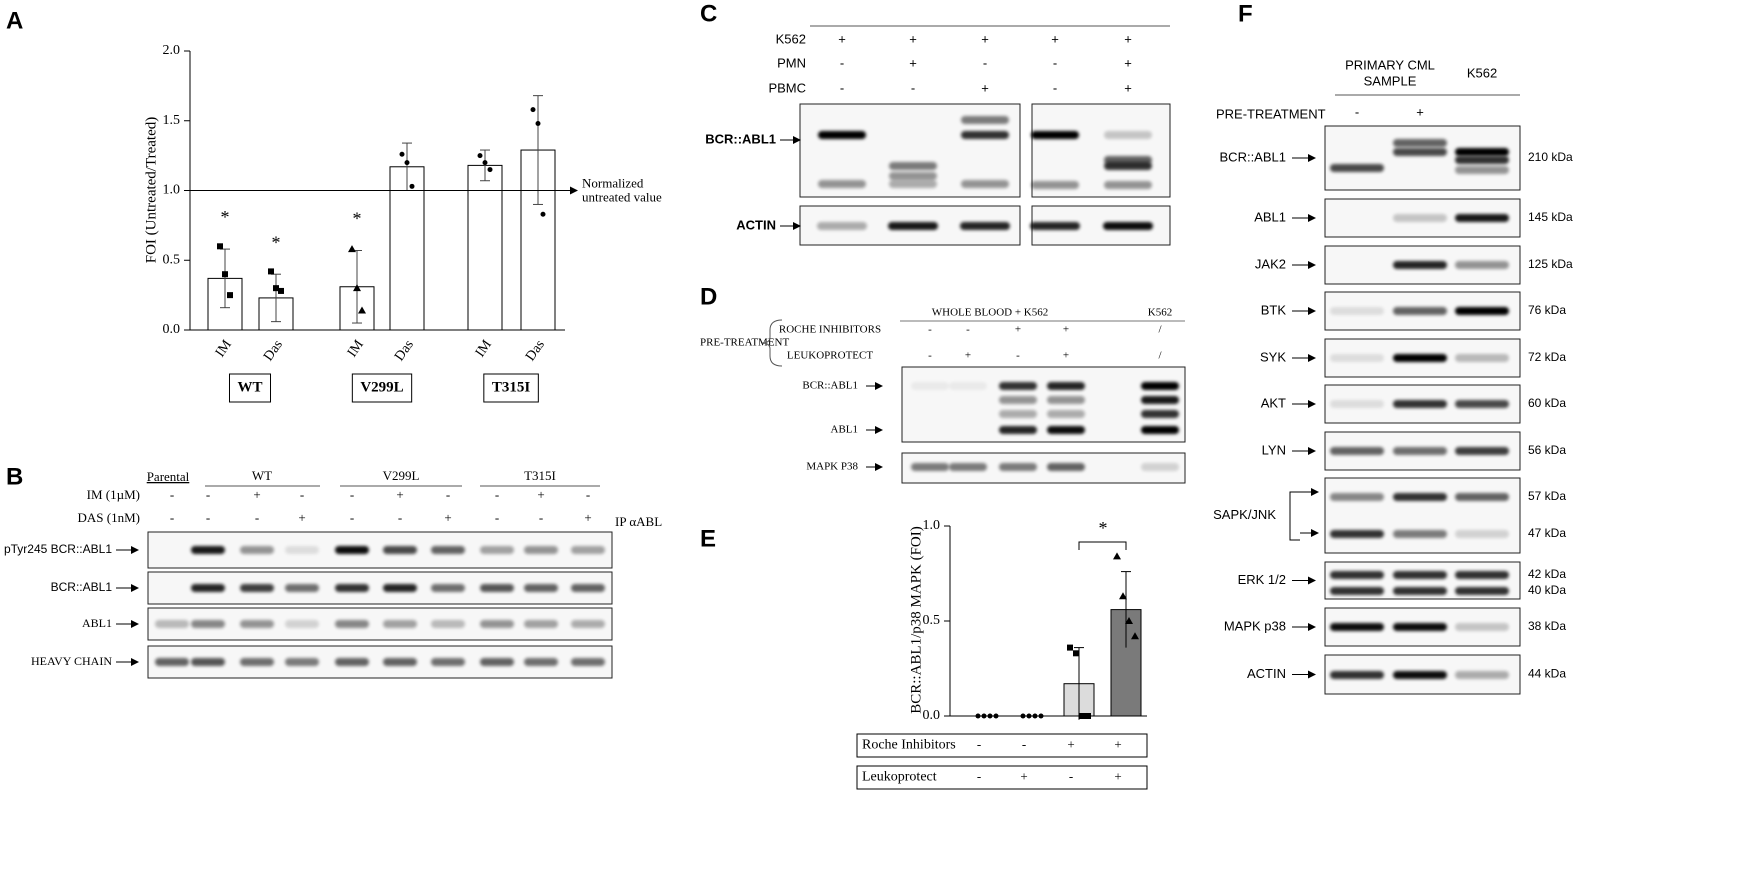 The image size is (1758, 889). What do you see at coordinates (485, 247) in the screenshot?
I see `bar` at bounding box center [485, 247].